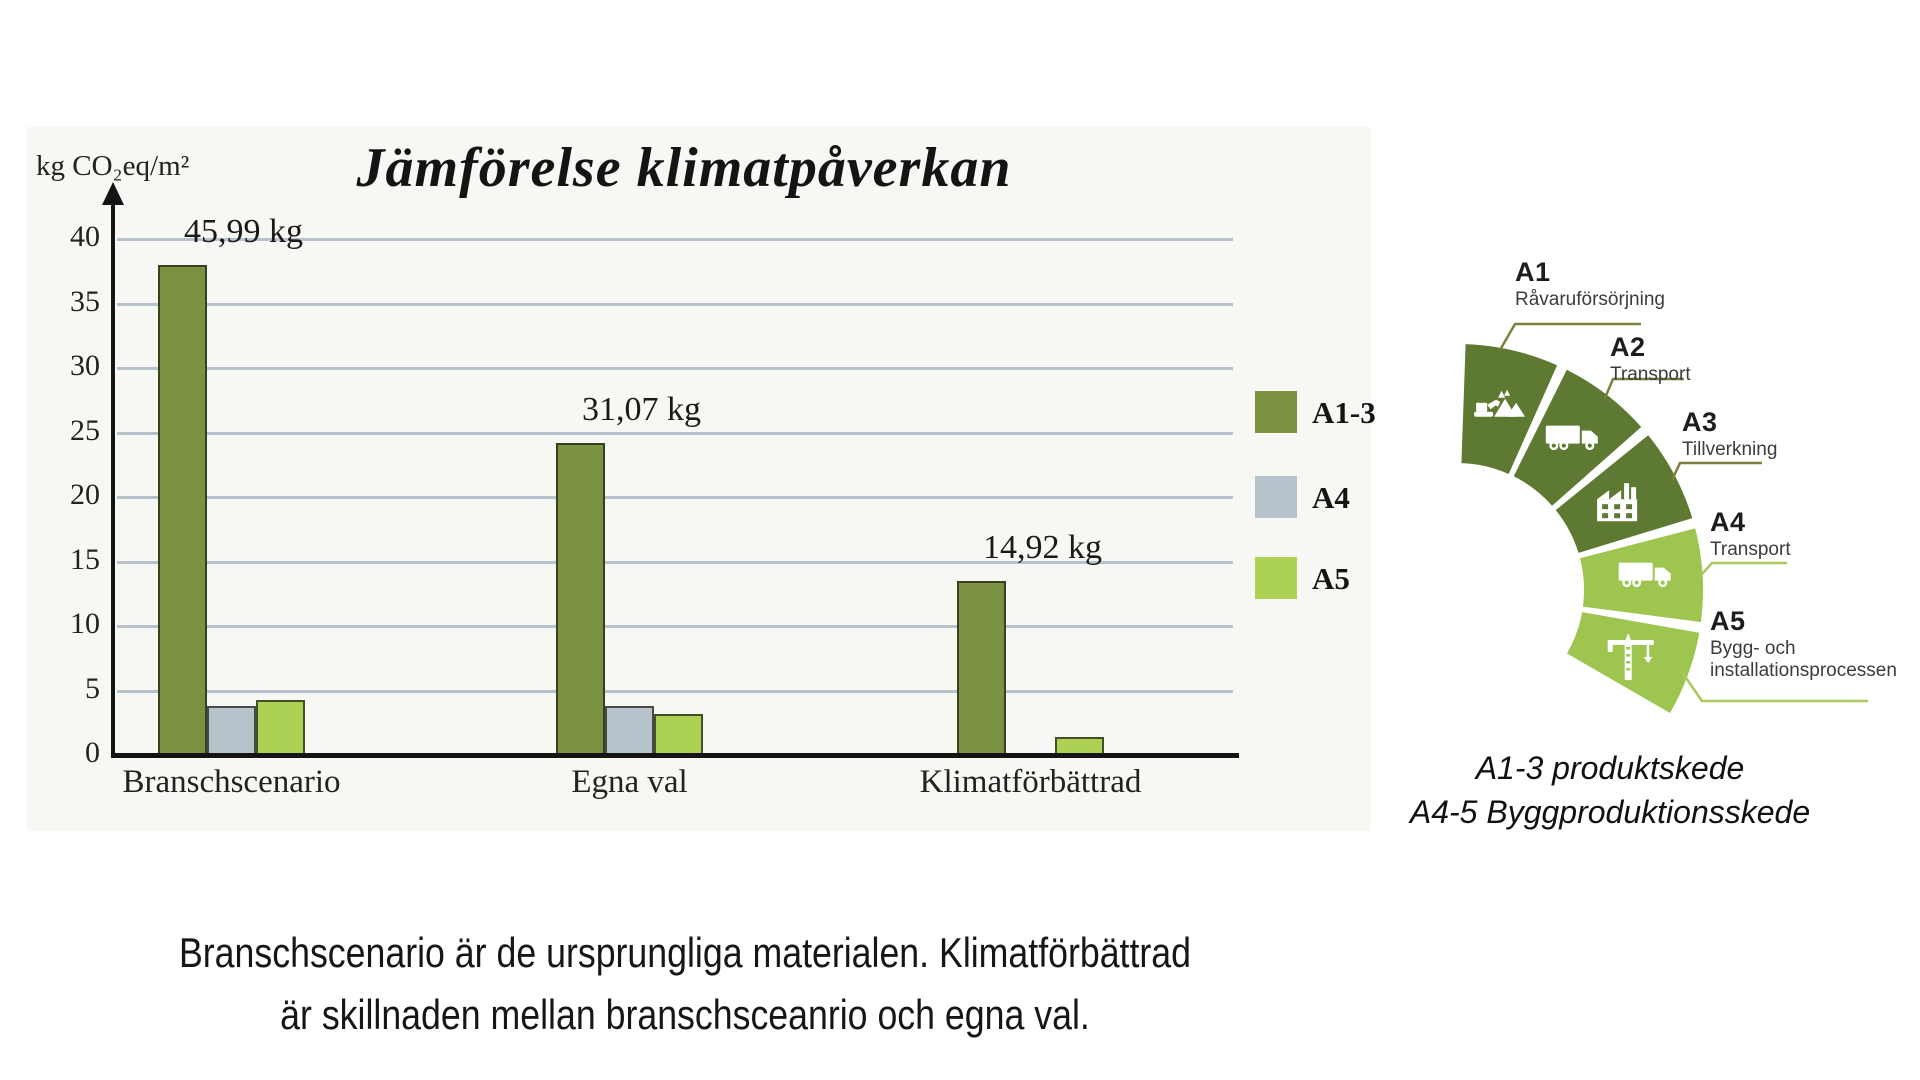 This screenshot has width=1920, height=1080. What do you see at coordinates (1700, 422) in the screenshot?
I see `fan-stage-id-a3: A3` at bounding box center [1700, 422].